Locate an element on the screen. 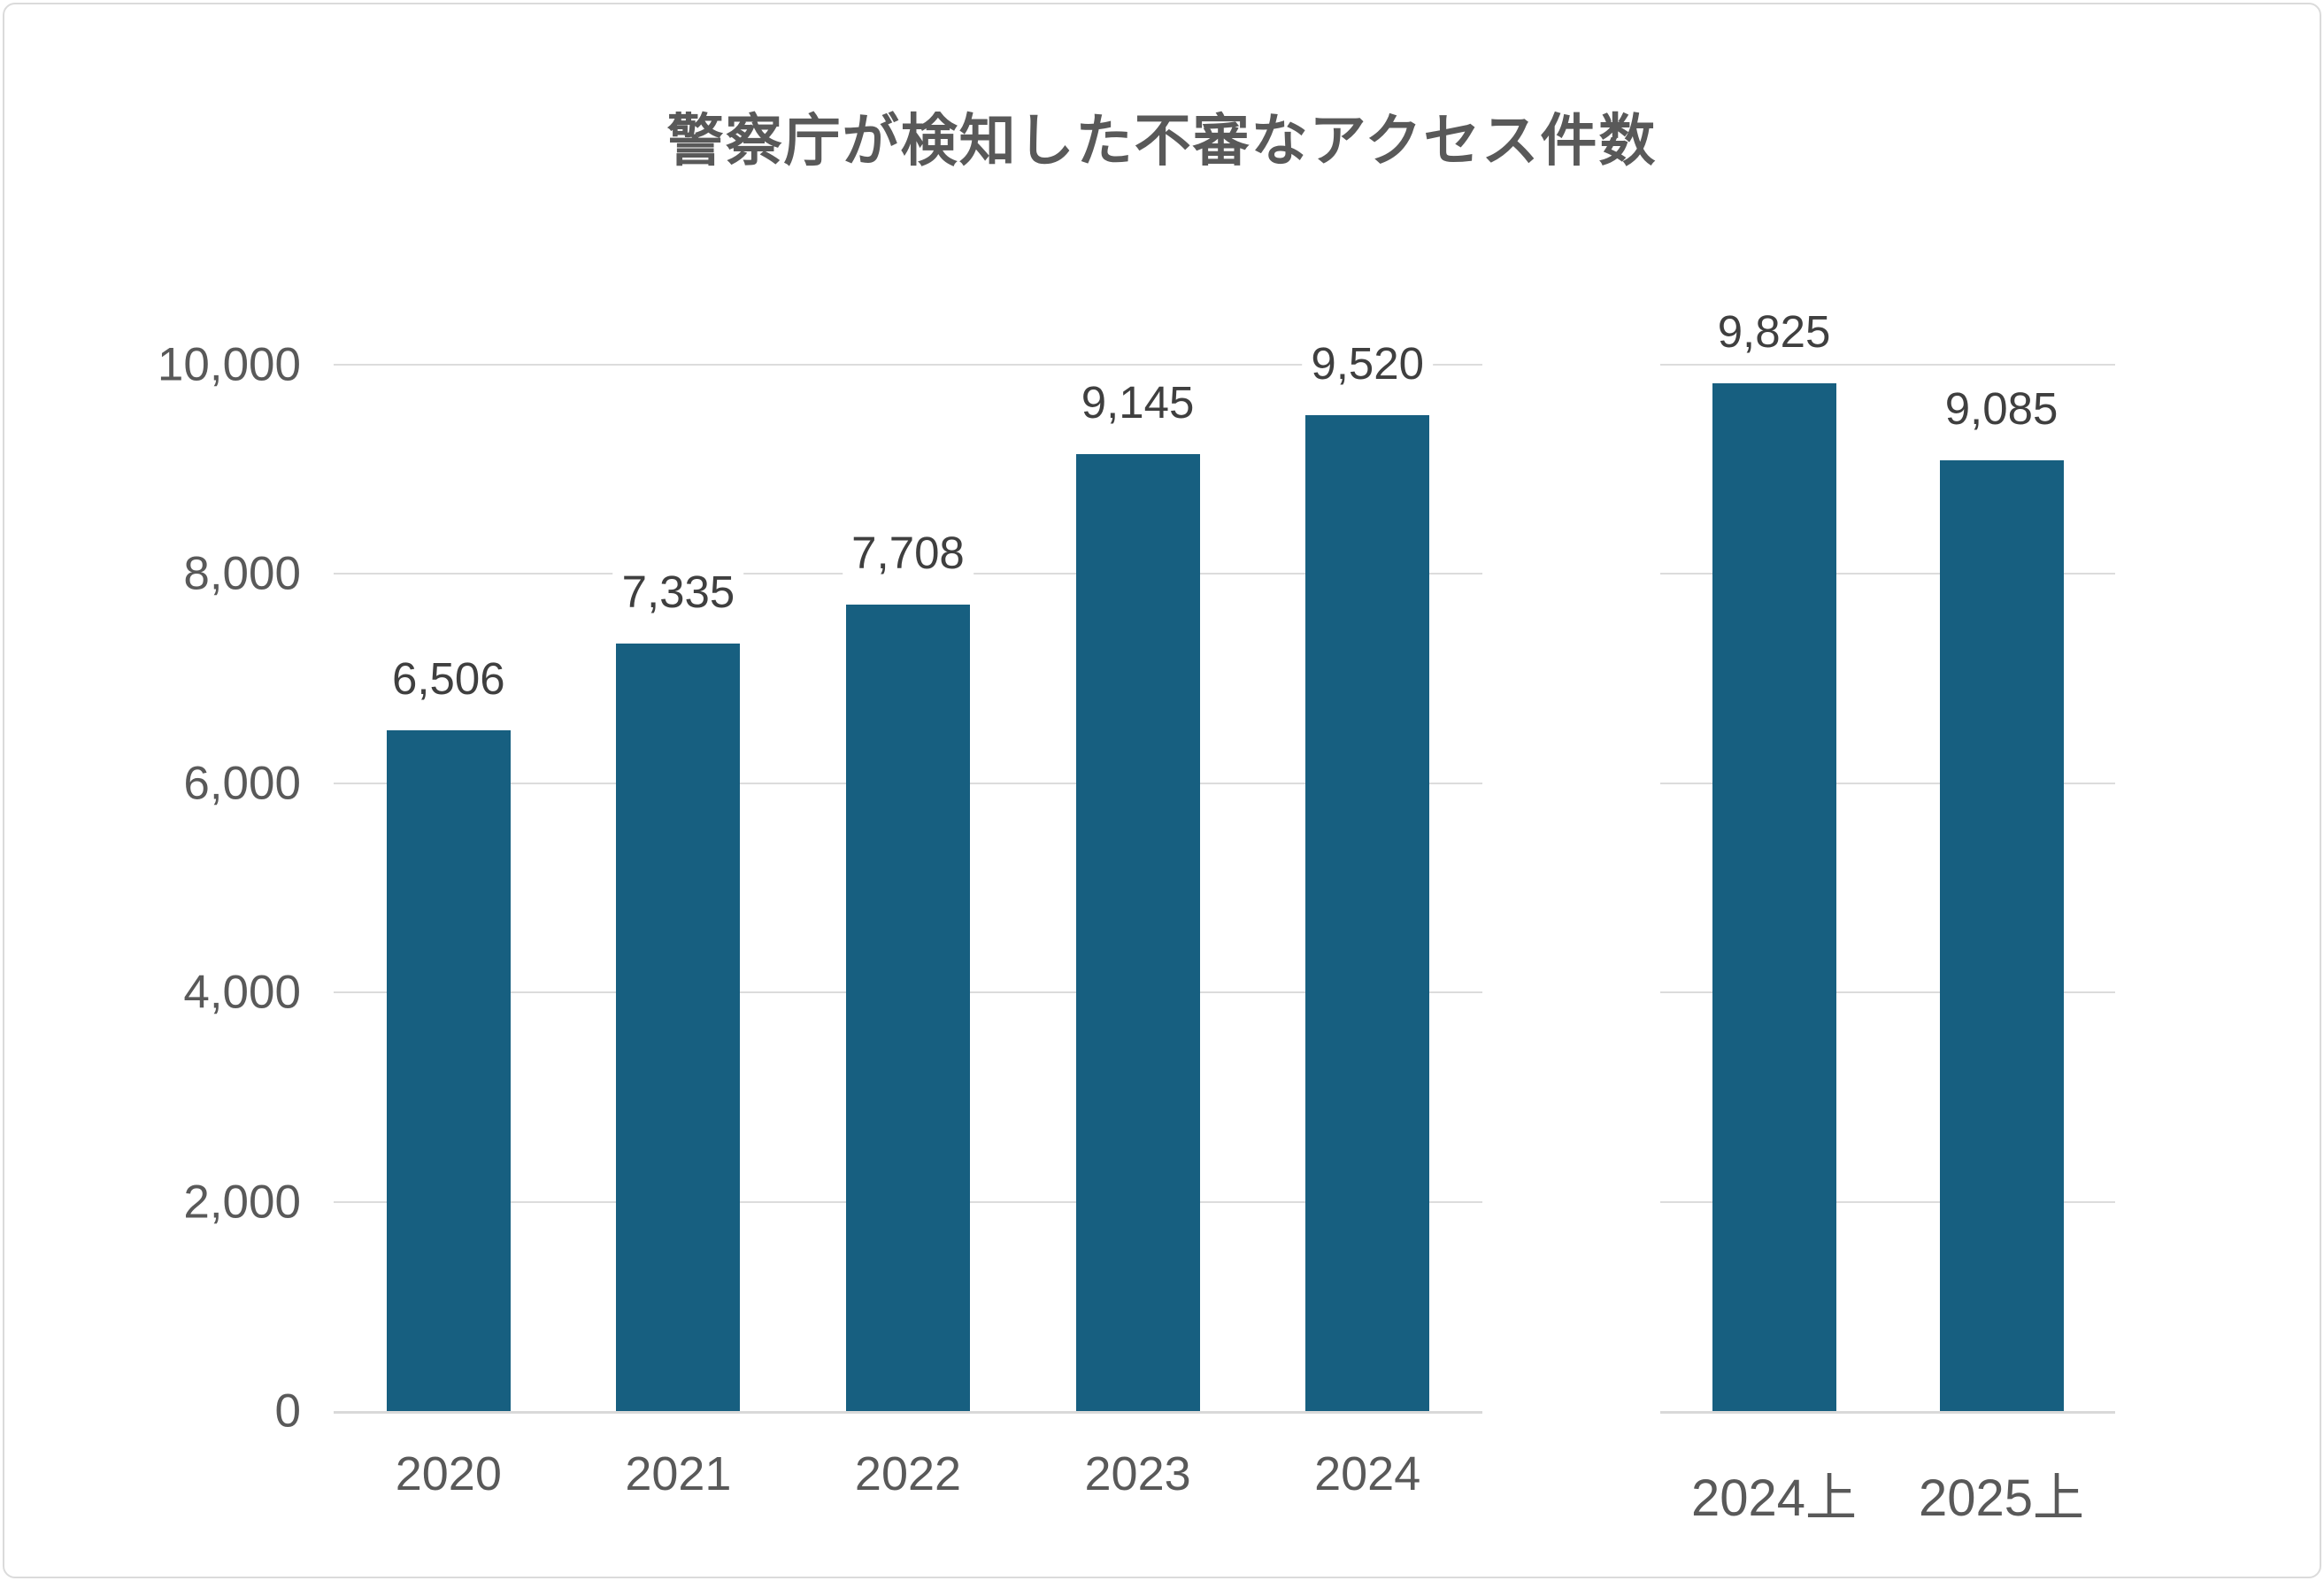 The width and height of the screenshot is (2324, 1581). bar-slot: 9,520 2024 is located at coordinates (1367, 917).